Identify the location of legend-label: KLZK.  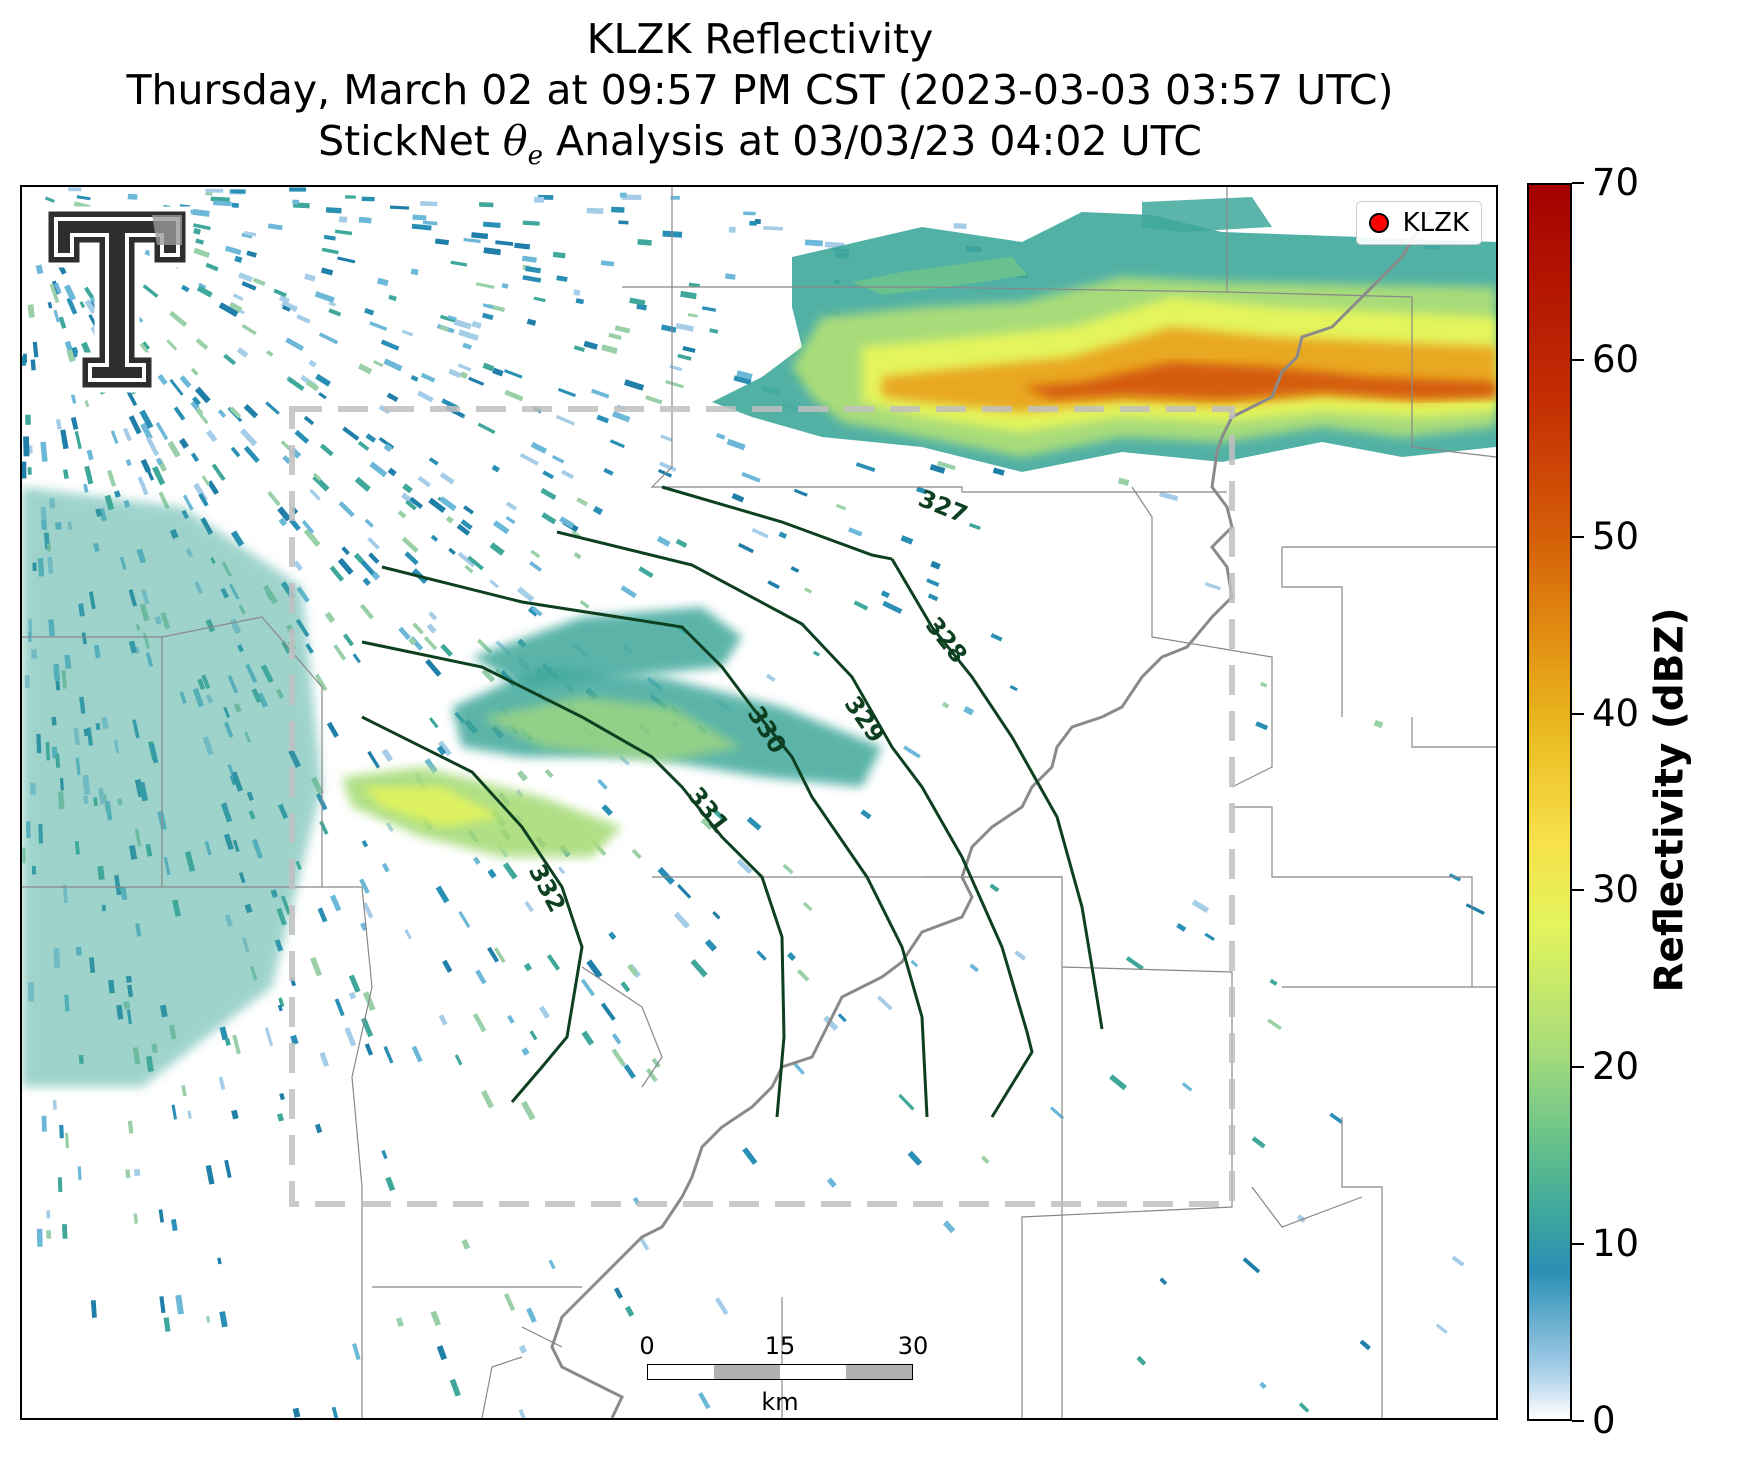
(1435, 223).